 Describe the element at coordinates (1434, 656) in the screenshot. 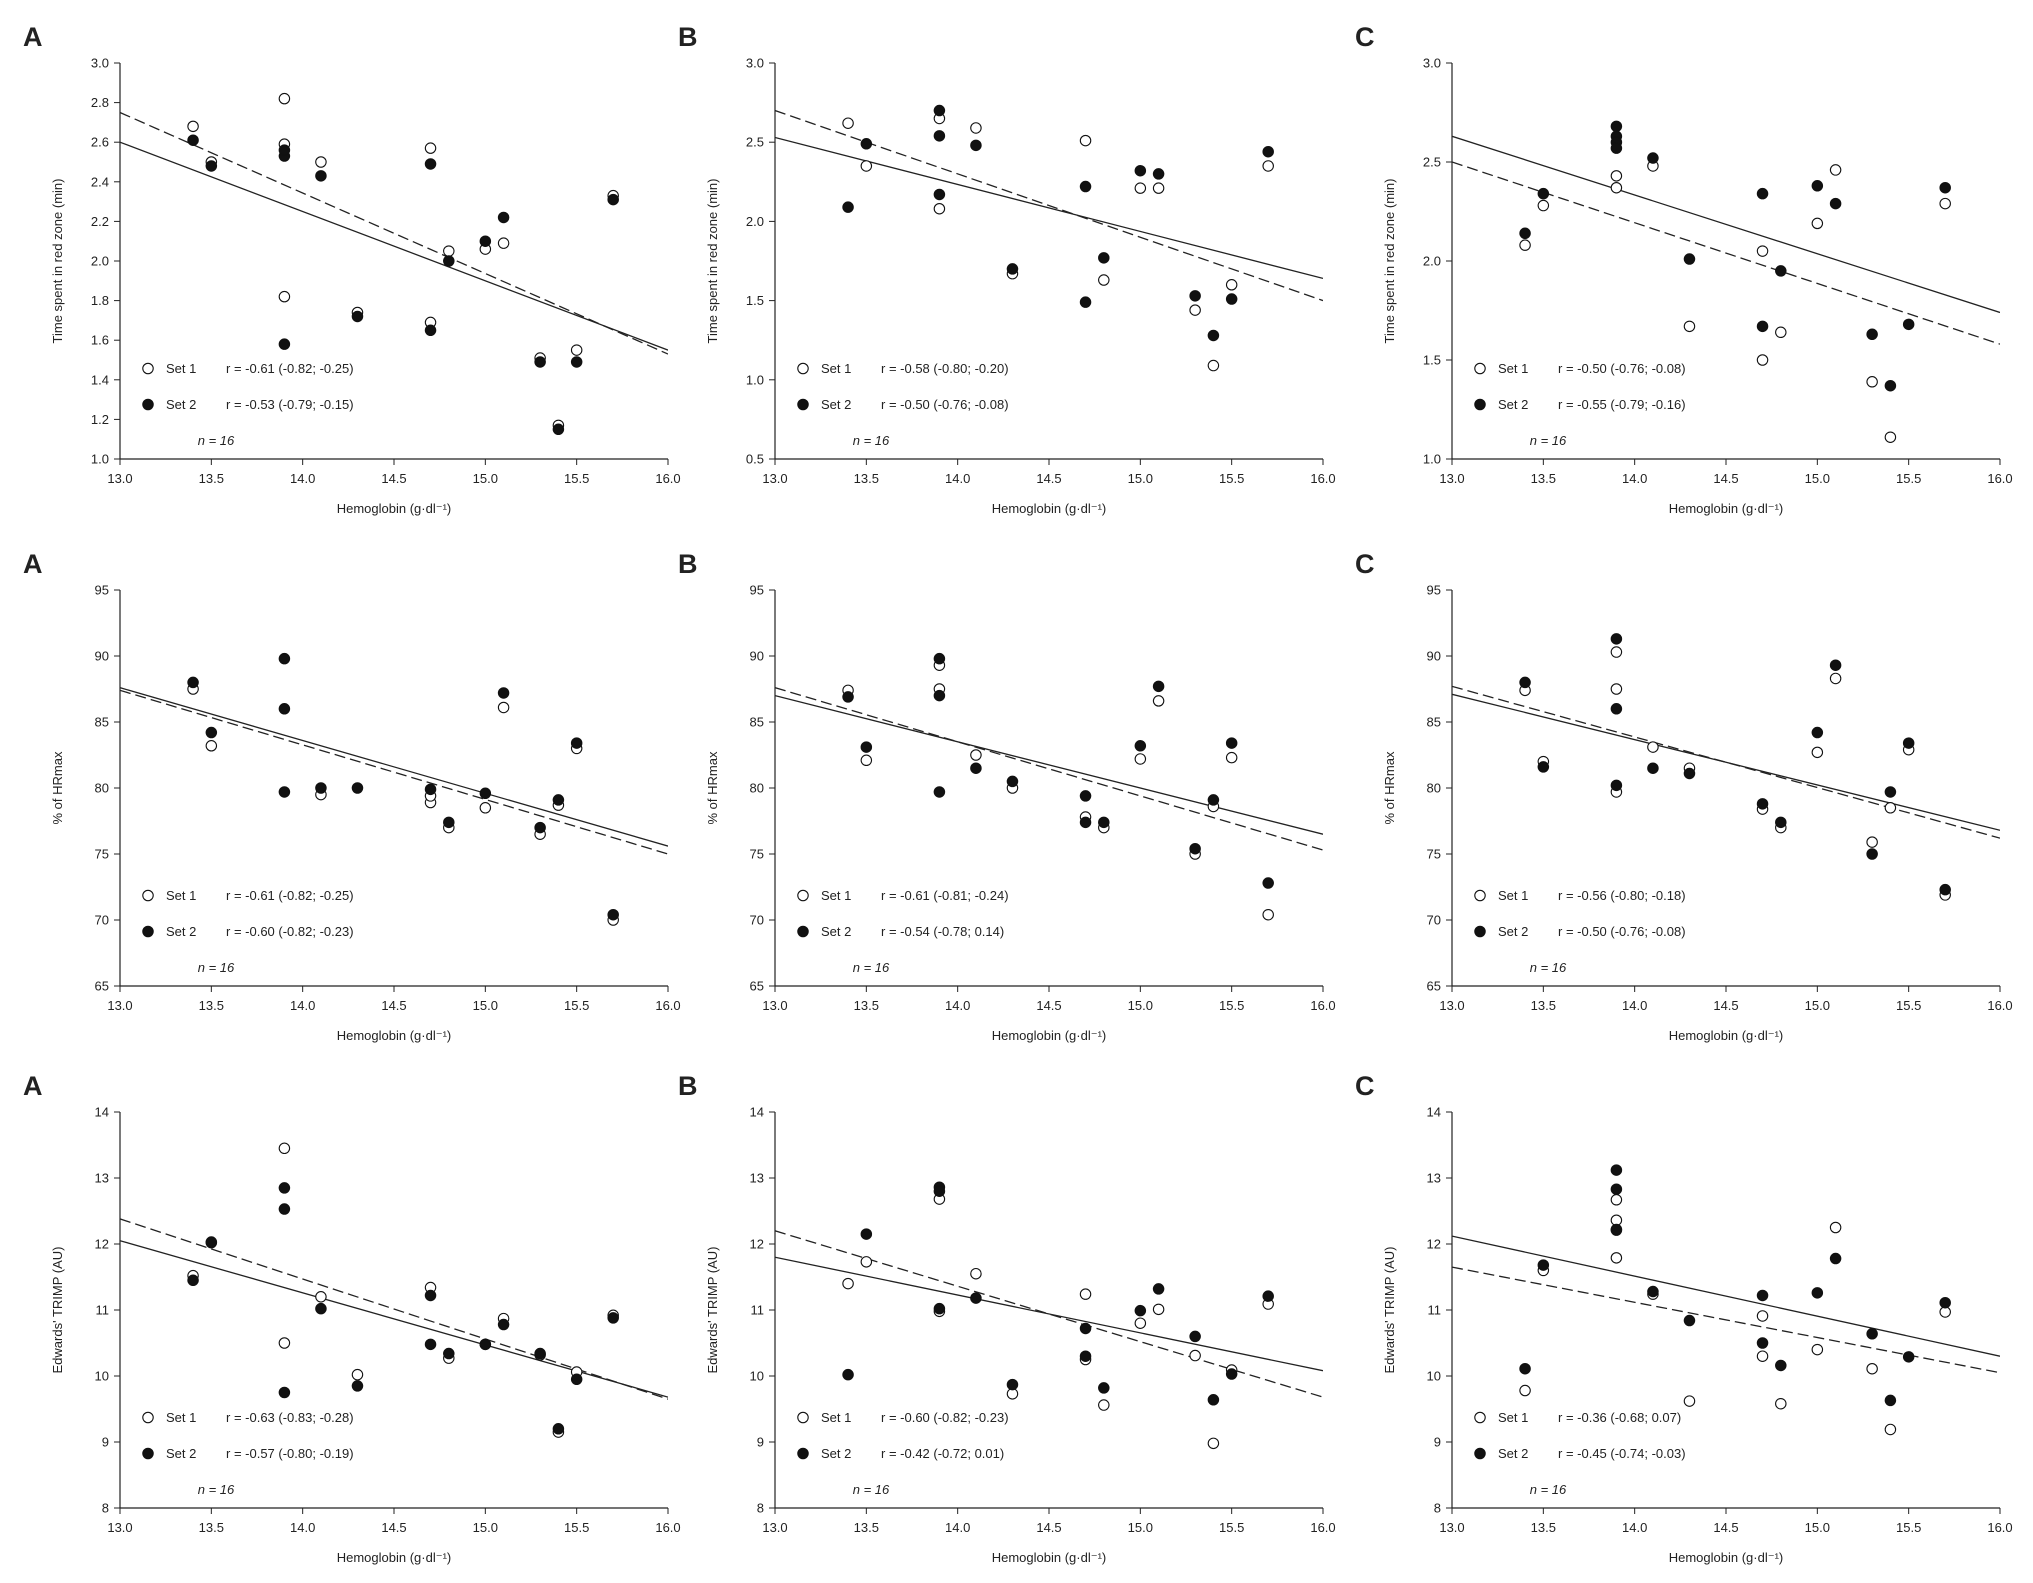

I see `y-tick-label: 90` at that location.